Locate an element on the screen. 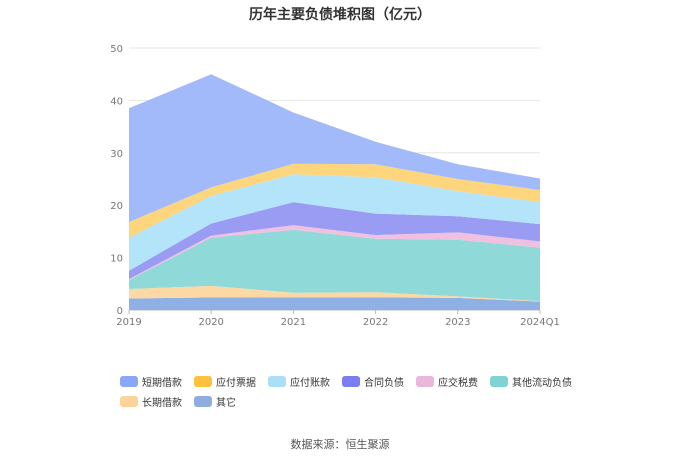  legend-label: 合同负债 is located at coordinates (384, 383).